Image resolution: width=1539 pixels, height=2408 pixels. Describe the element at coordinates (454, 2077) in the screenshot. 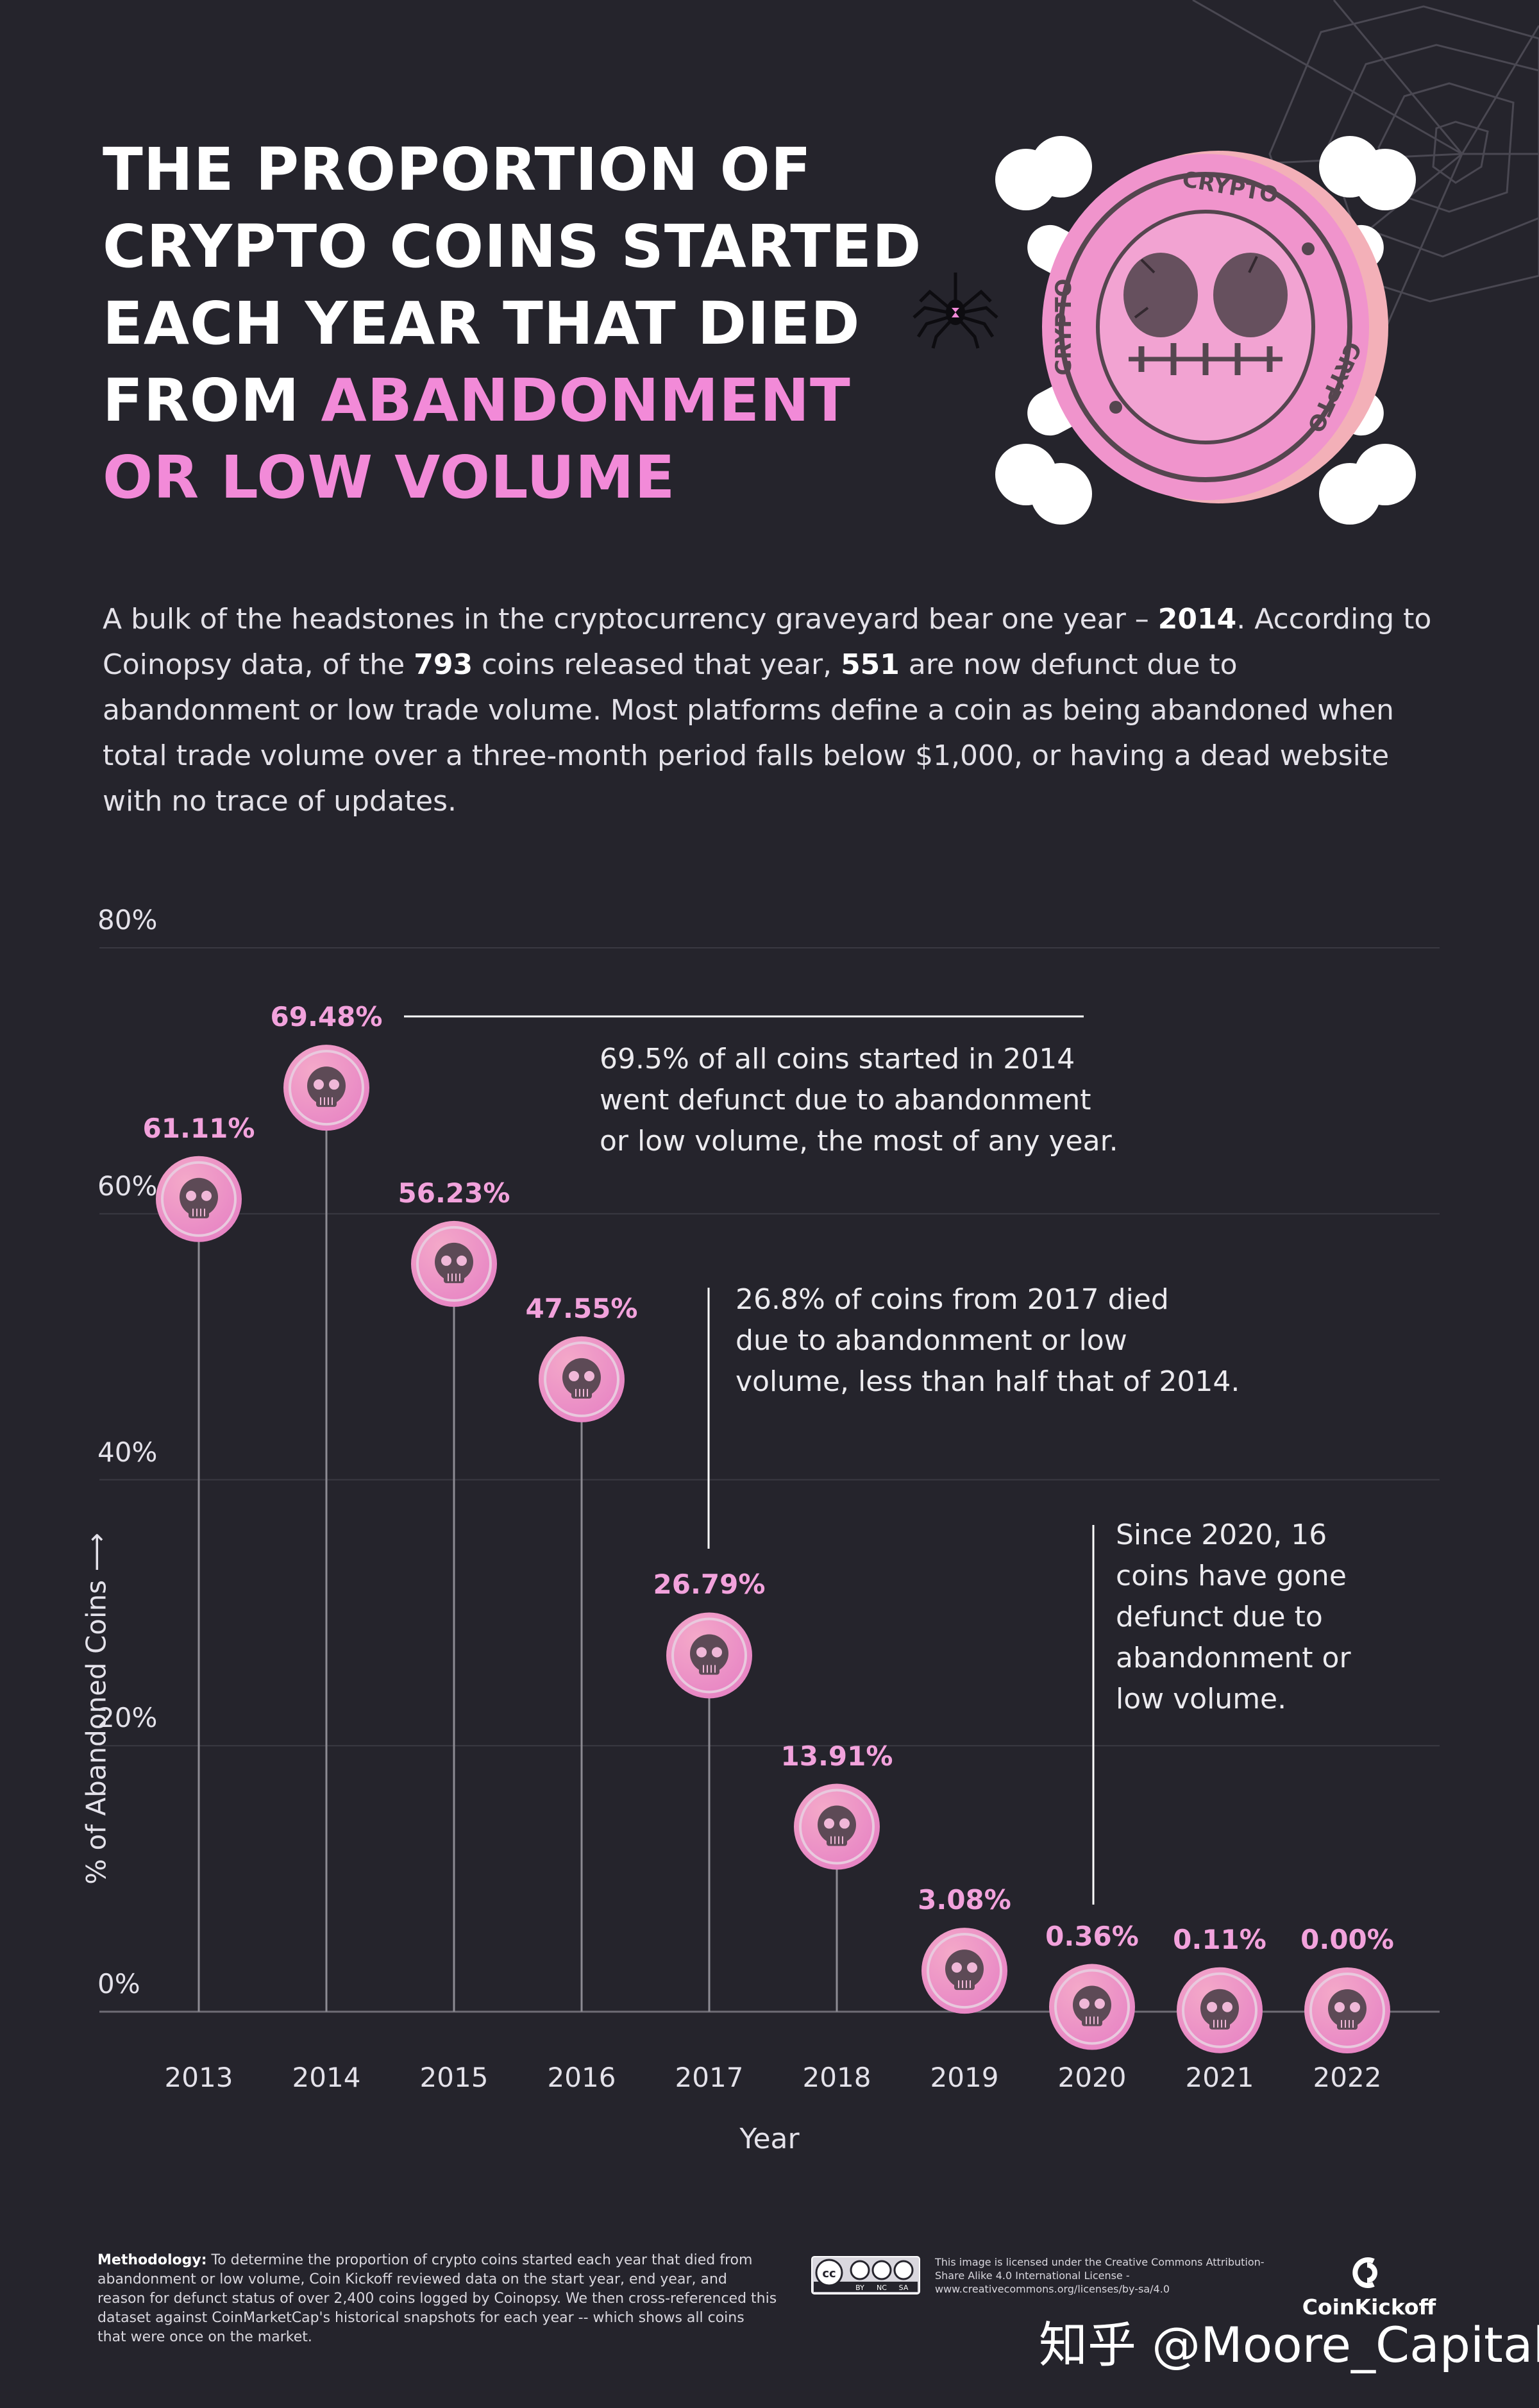

I see `x-tick-label-2015: 2015` at that location.